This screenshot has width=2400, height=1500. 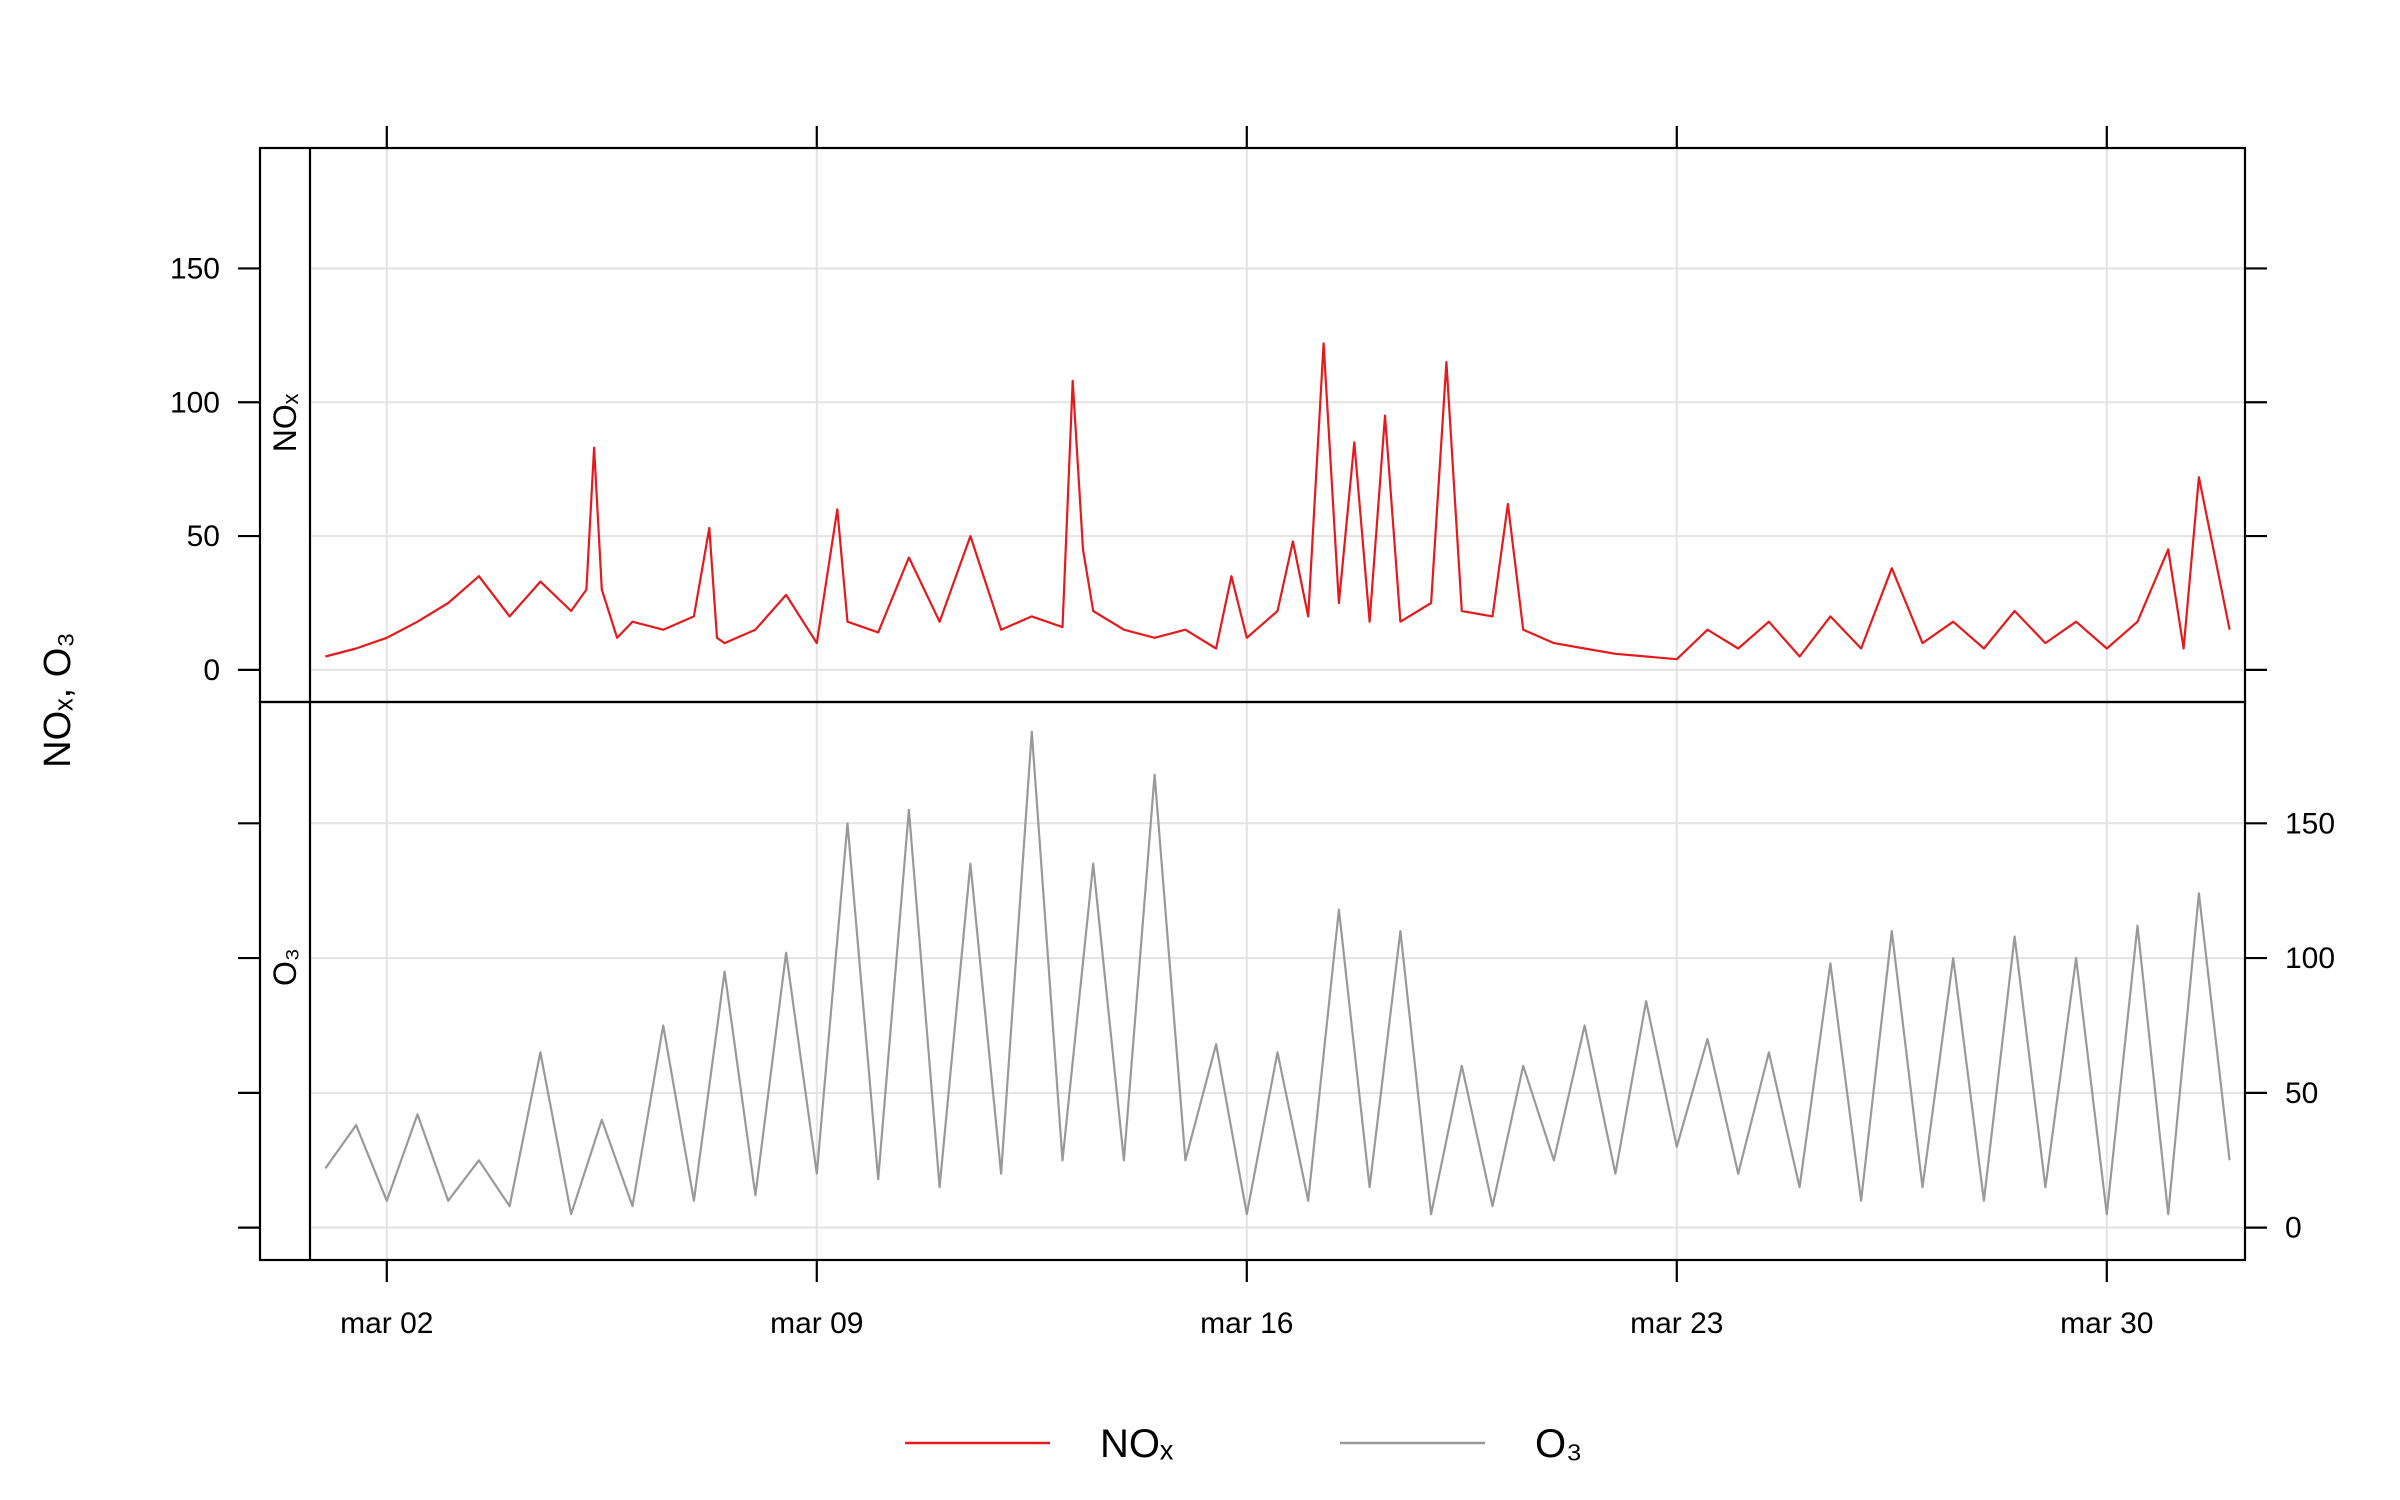 I want to click on panel-strip-label: NOₓ, so click(x=285, y=422).